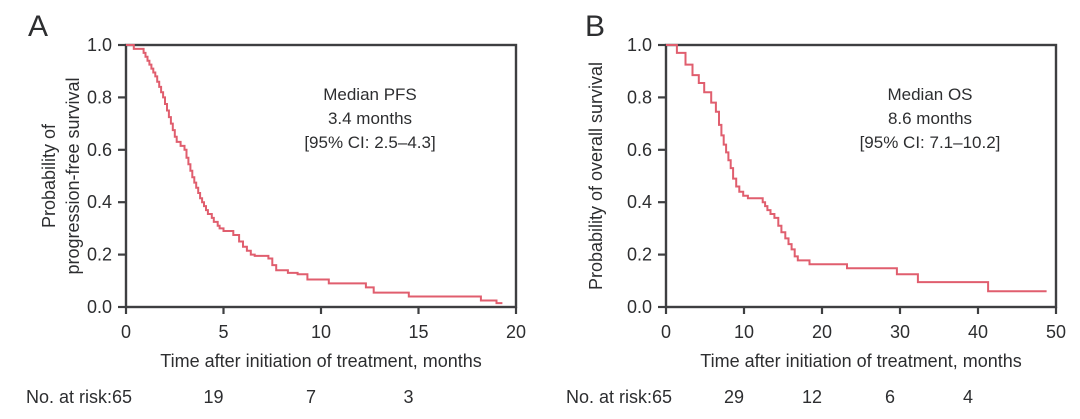 The width and height of the screenshot is (1080, 419). What do you see at coordinates (49, 175) in the screenshot?
I see `y-axis-label: Probability of` at bounding box center [49, 175].